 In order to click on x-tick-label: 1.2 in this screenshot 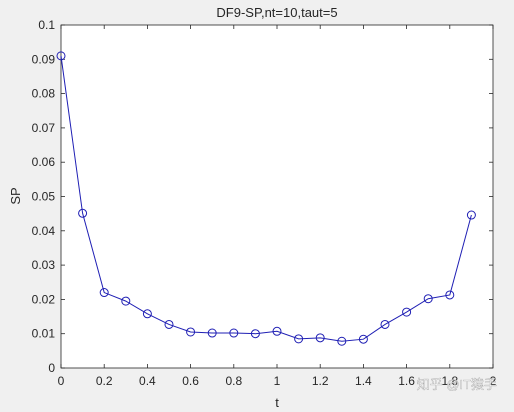, I will do `click(320, 381)`.